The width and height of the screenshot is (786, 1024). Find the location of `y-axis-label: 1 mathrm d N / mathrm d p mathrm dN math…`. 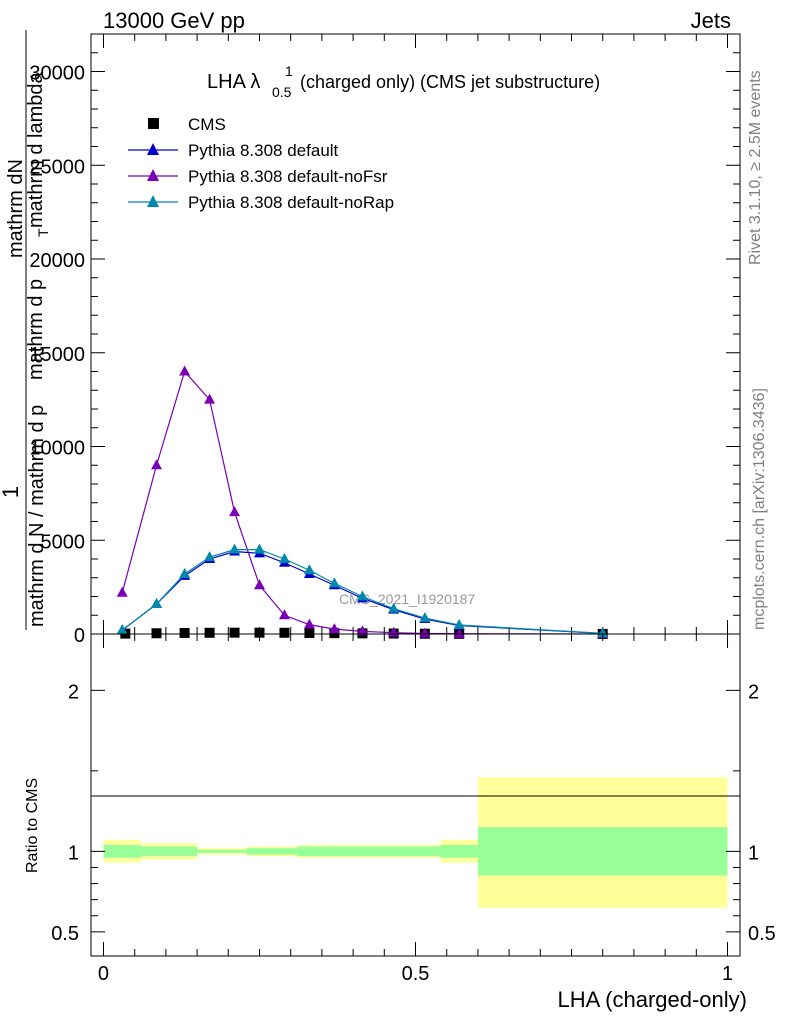

y-axis-label: 1 mathrm d N / mathrm d p mathrm dN math… is located at coordinates (25, 330).